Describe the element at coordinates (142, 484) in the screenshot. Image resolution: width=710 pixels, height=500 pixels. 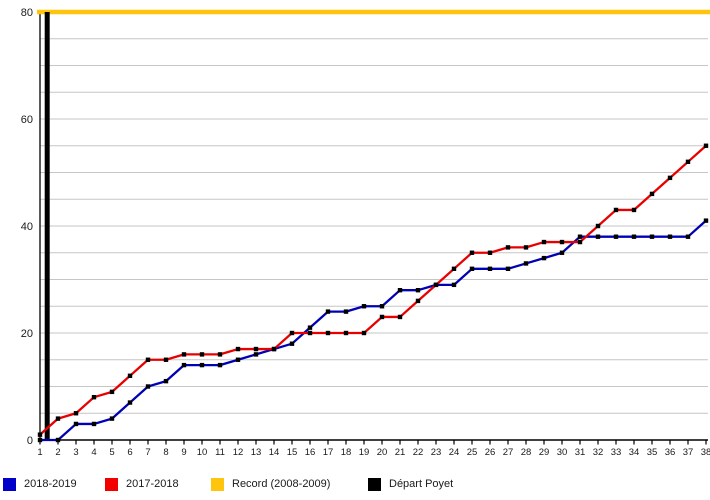
I see `legend-item-2017-2018: 2017-2018` at that location.